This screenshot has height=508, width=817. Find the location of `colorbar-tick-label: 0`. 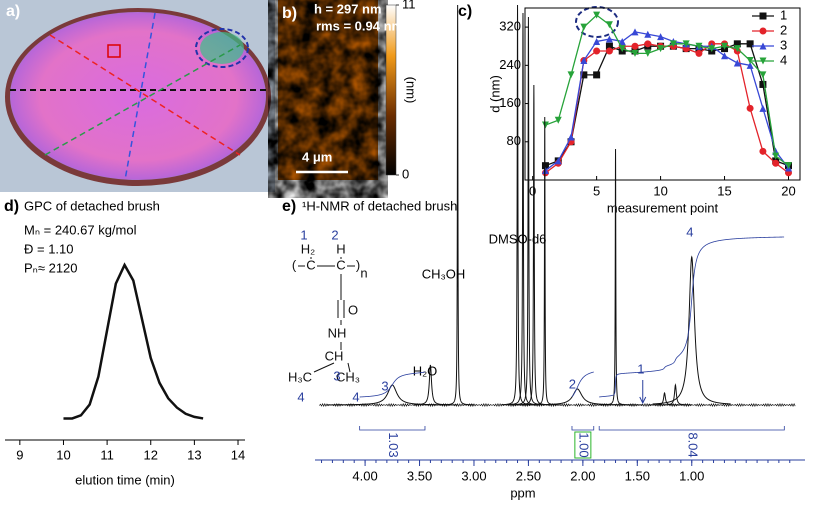

colorbar-tick-label: 0 is located at coordinates (405, 173).